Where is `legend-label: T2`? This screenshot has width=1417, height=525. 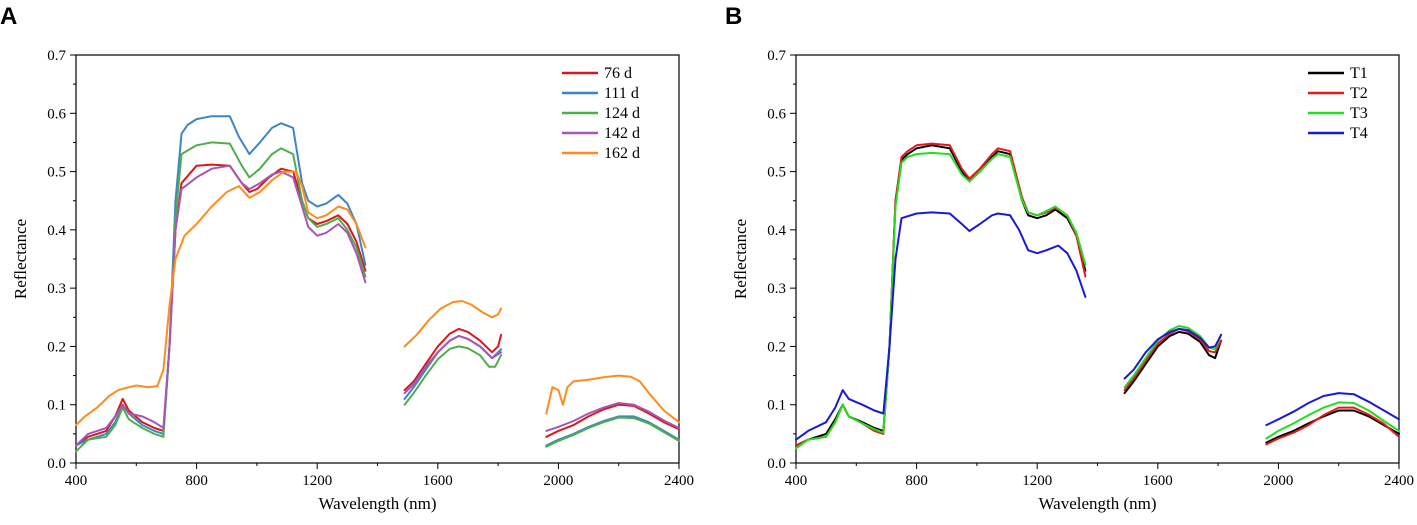 legend-label: T2 is located at coordinates (1359, 93).